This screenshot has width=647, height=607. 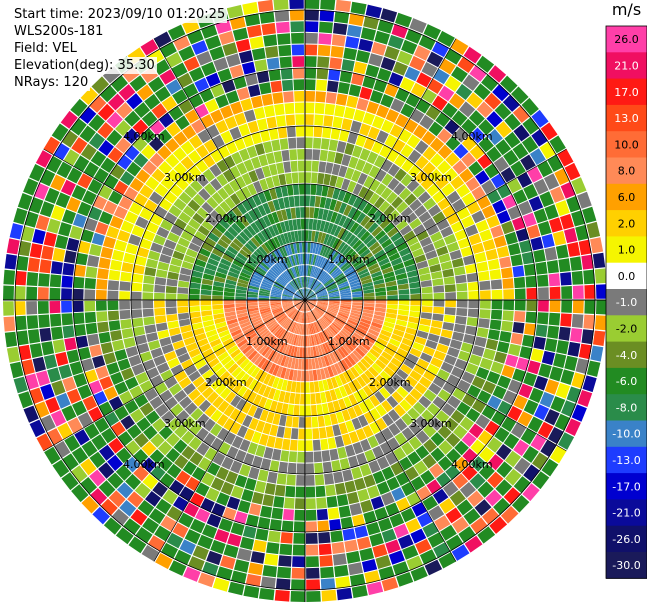 What do you see at coordinates (390, 218) in the screenshot?
I see `ring-label: 2.00km` at bounding box center [390, 218].